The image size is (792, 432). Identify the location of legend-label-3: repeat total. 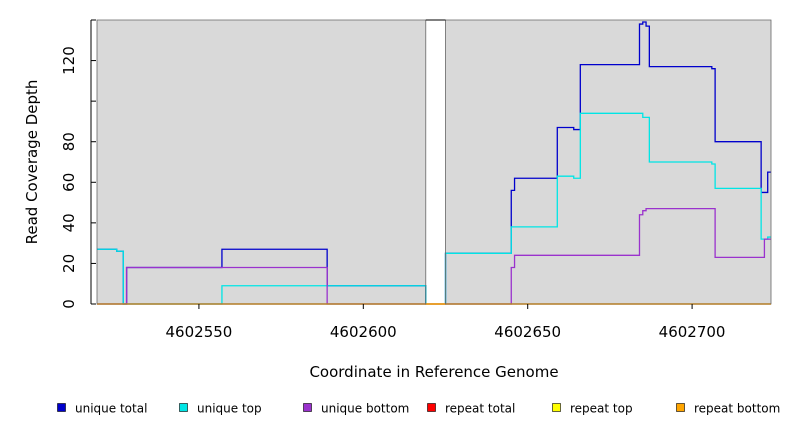
(480, 409).